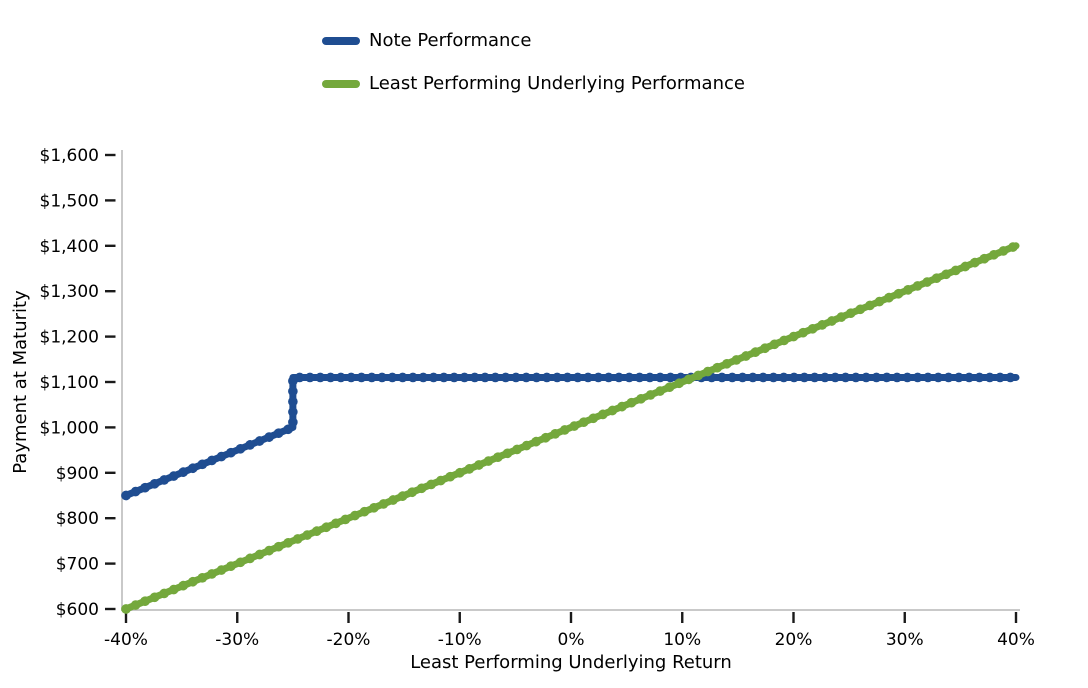 This screenshot has height=688, width=1088. What do you see at coordinates (69, 201) in the screenshot?
I see `y-tick-label: $1,500` at bounding box center [69, 201].